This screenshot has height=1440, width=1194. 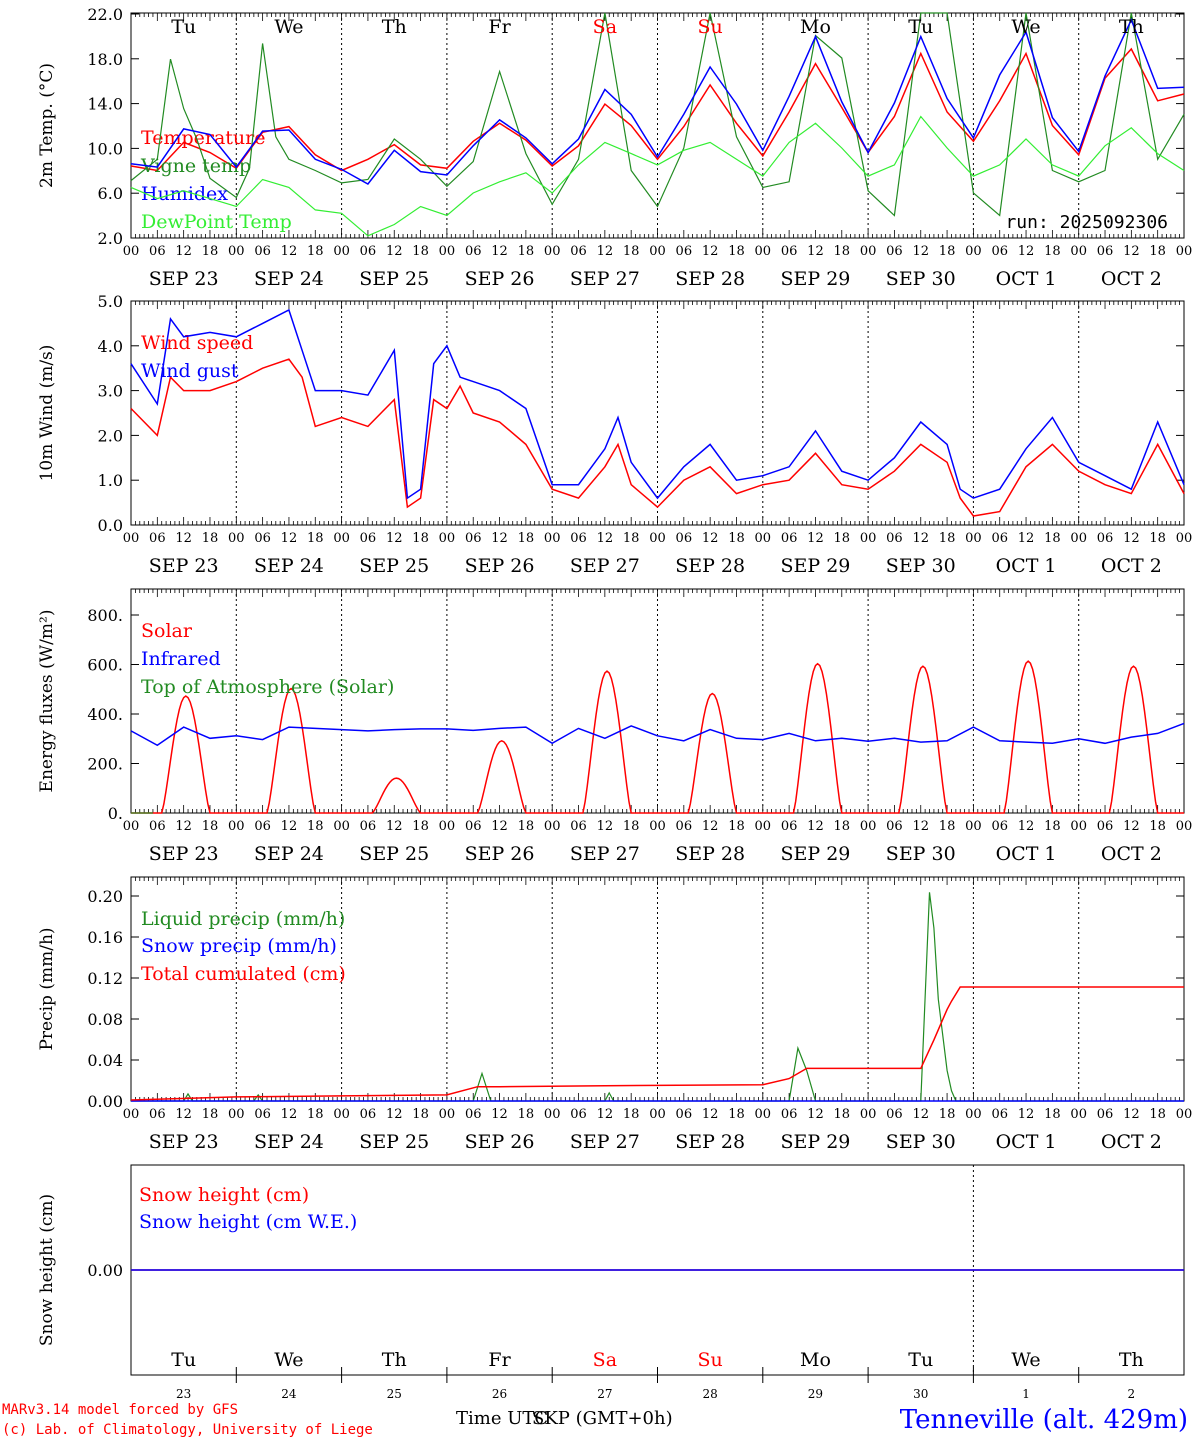 I want to click on legend-entry: Snow height (cm), so click(x=224, y=1195).